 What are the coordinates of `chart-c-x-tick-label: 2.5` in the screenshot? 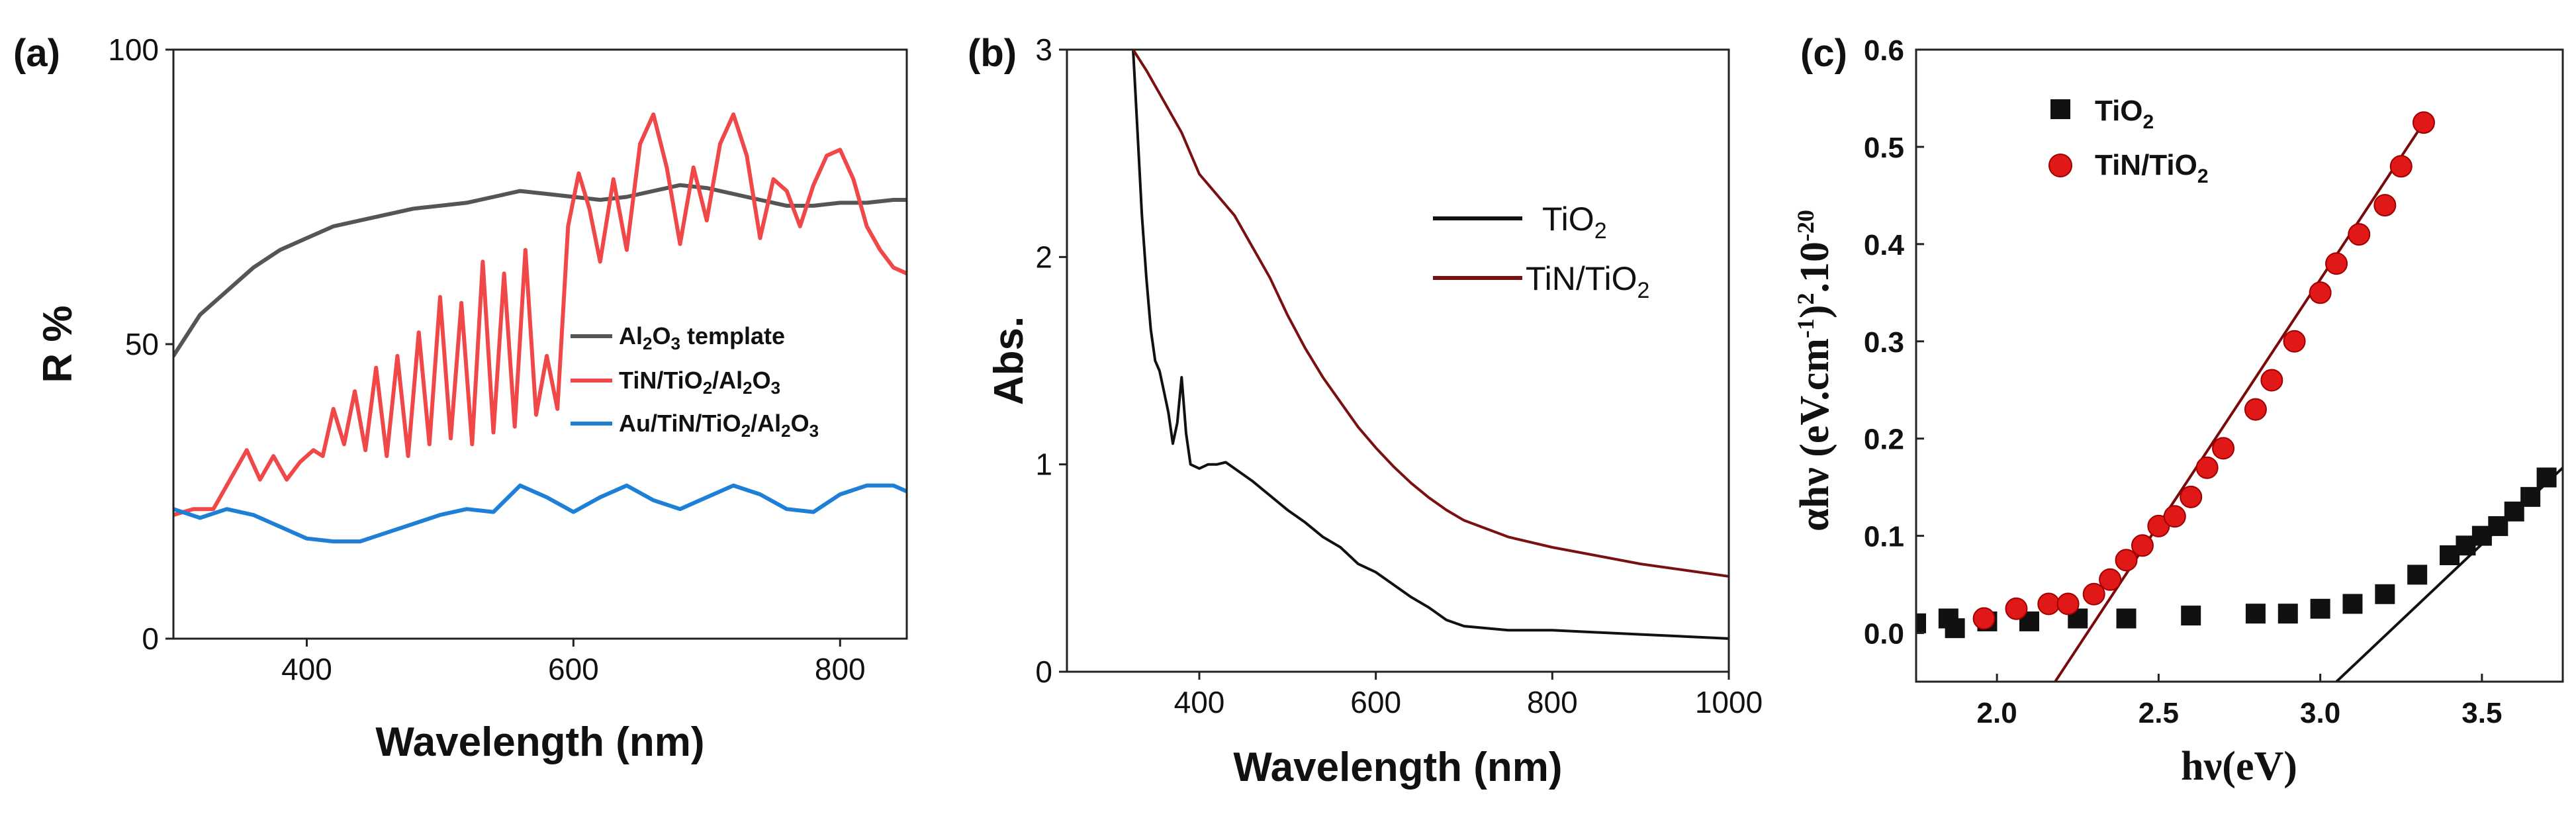 It's located at (2159, 713).